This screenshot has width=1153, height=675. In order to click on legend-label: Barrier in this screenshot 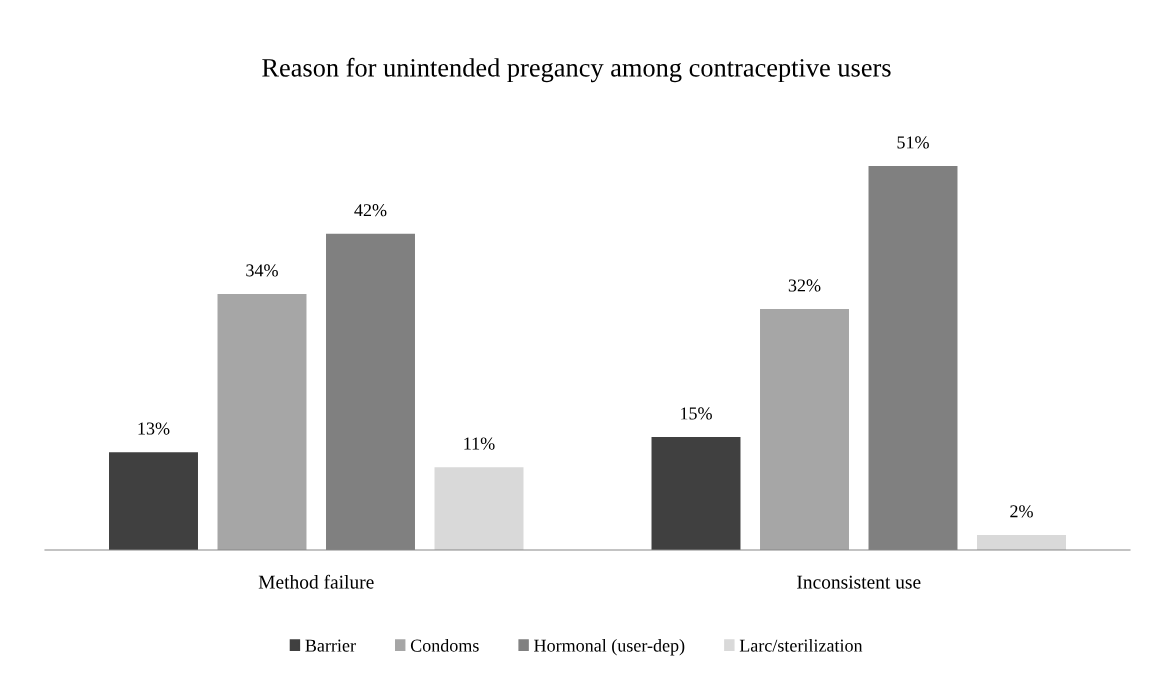, I will do `click(330, 645)`.